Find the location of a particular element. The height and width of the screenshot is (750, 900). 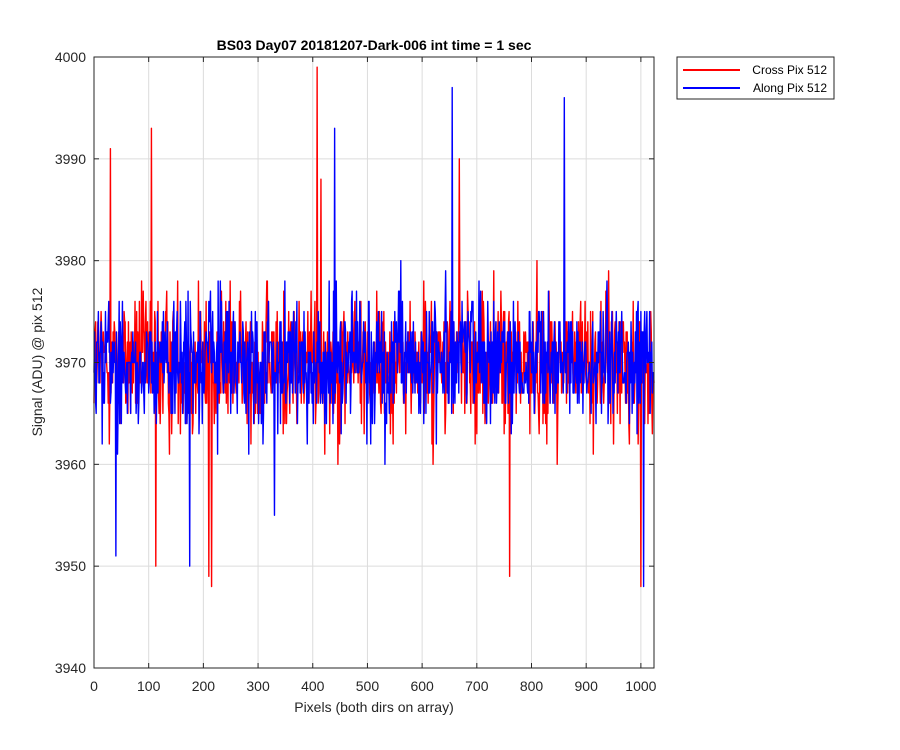

x-tick-label: 500 is located at coordinates (368, 686).